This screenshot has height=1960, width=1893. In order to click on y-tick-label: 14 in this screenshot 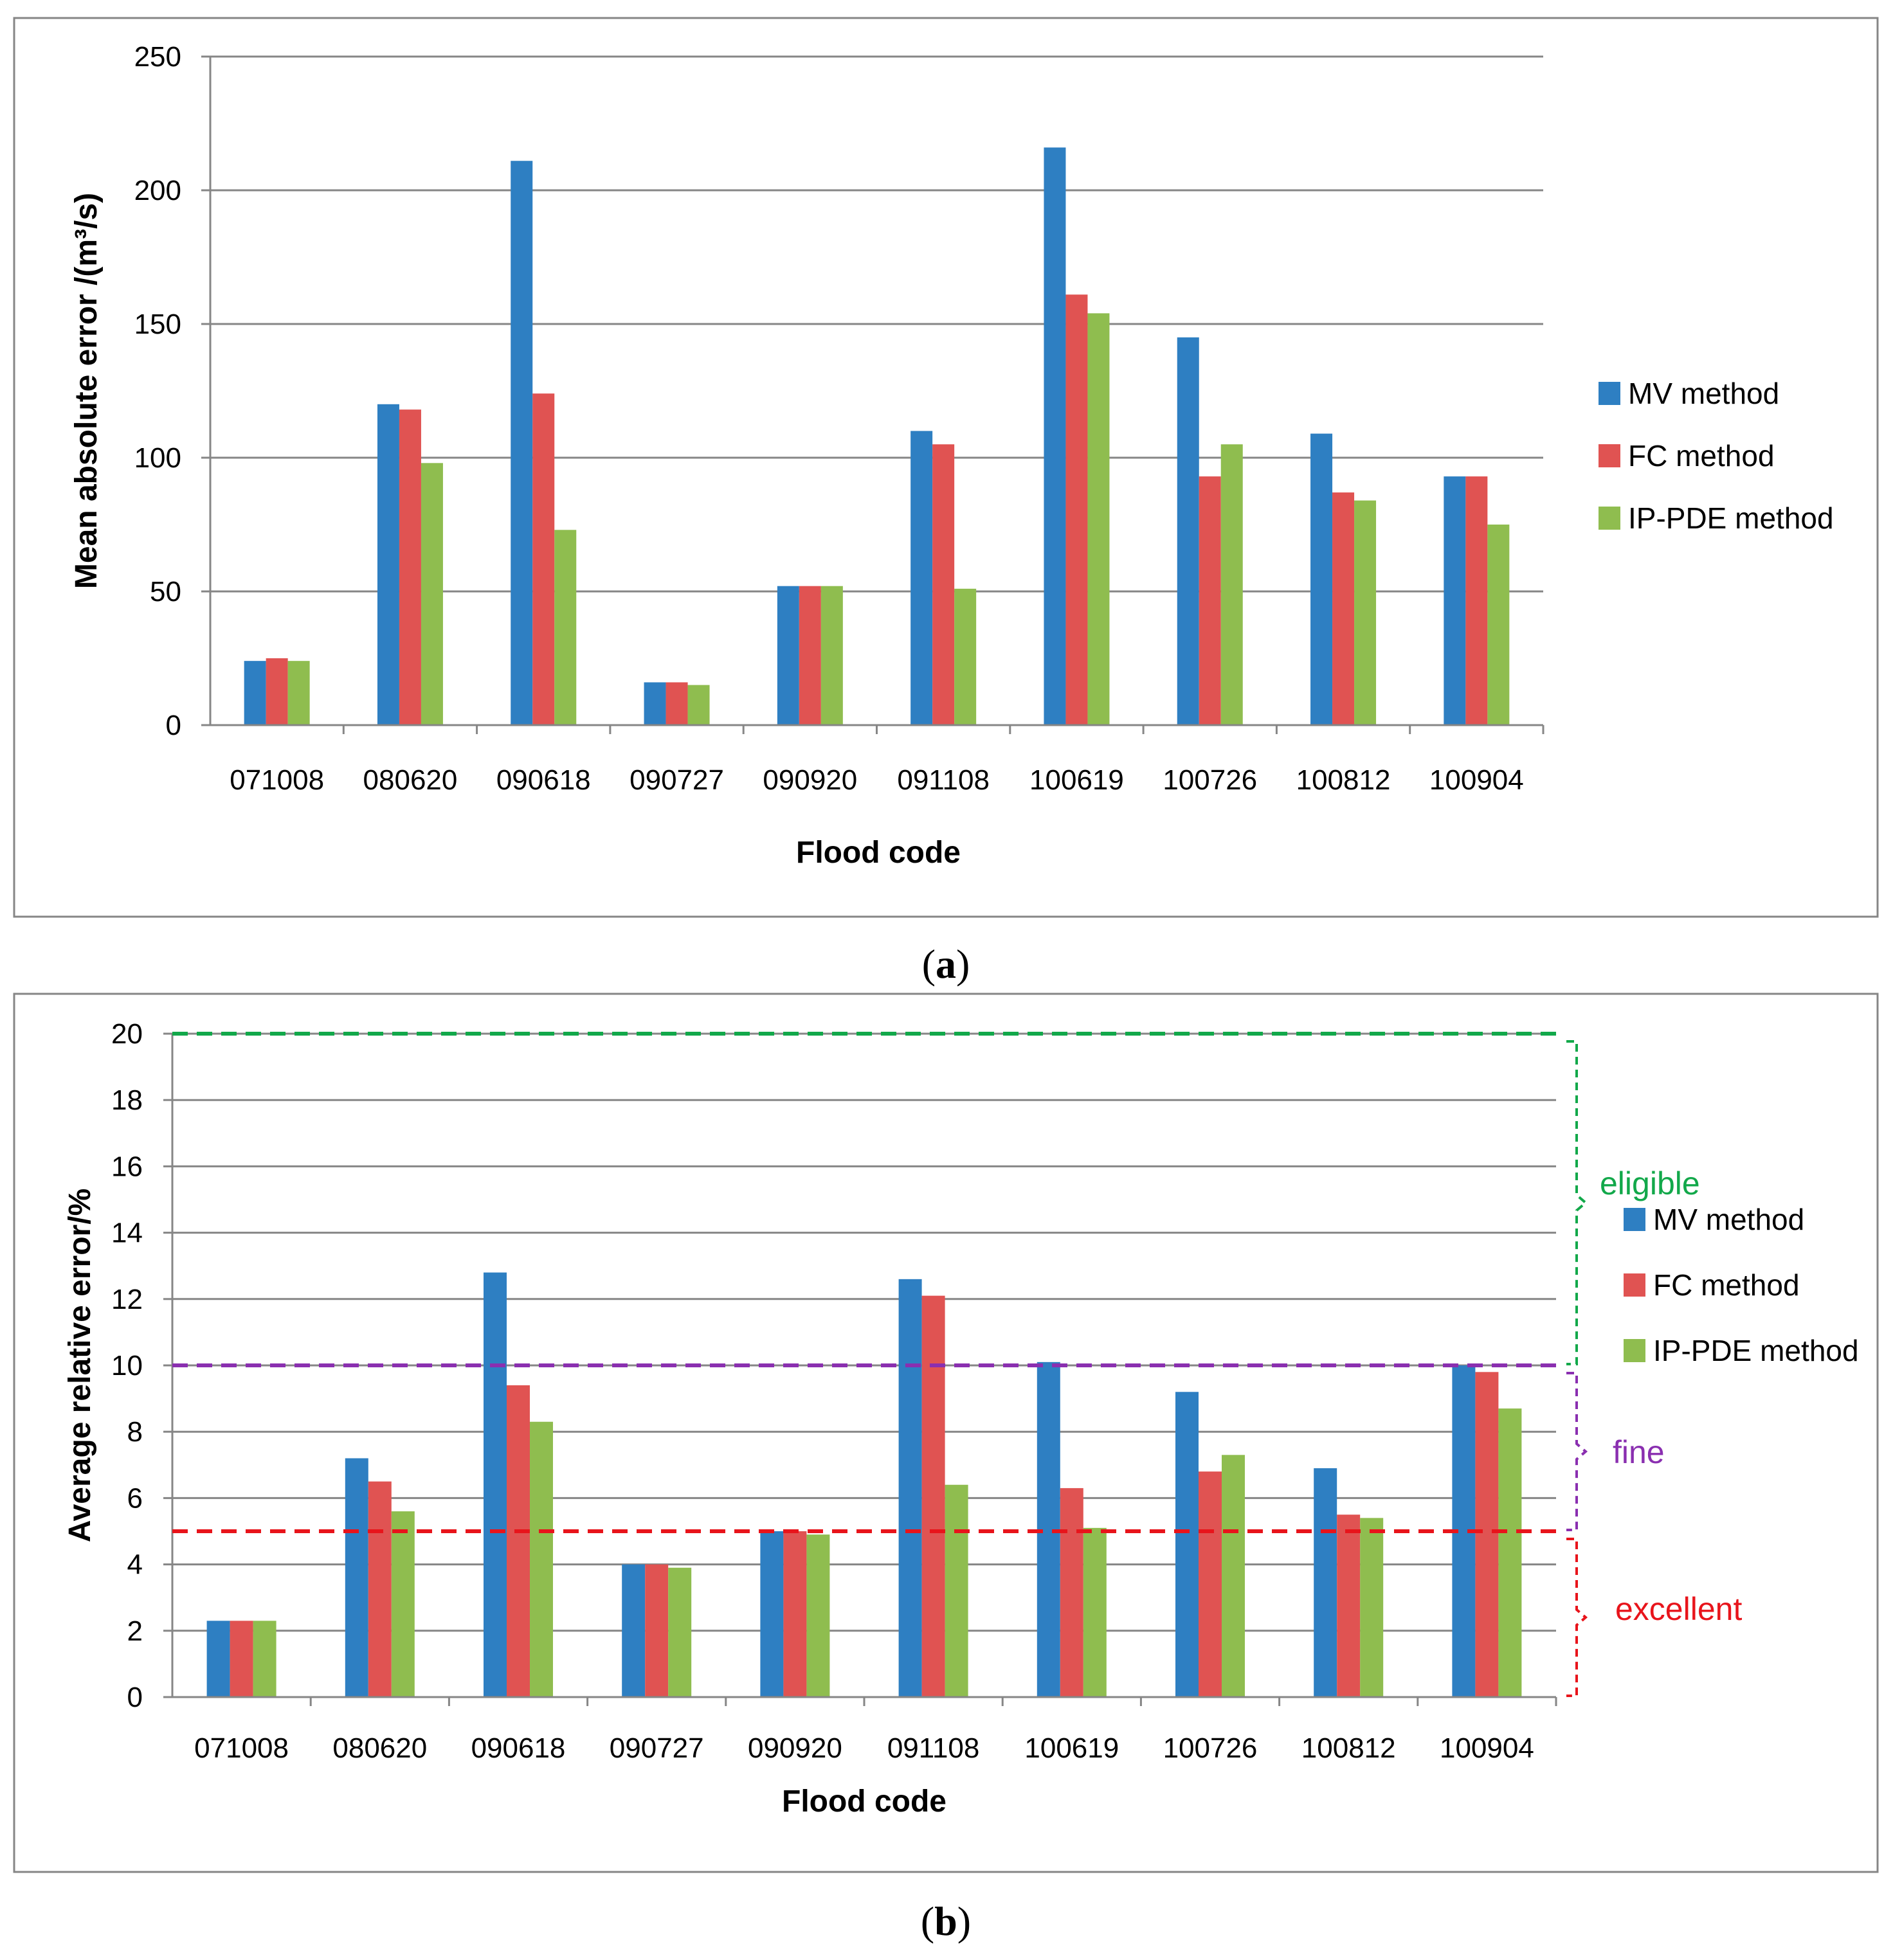, I will do `click(127, 1233)`.